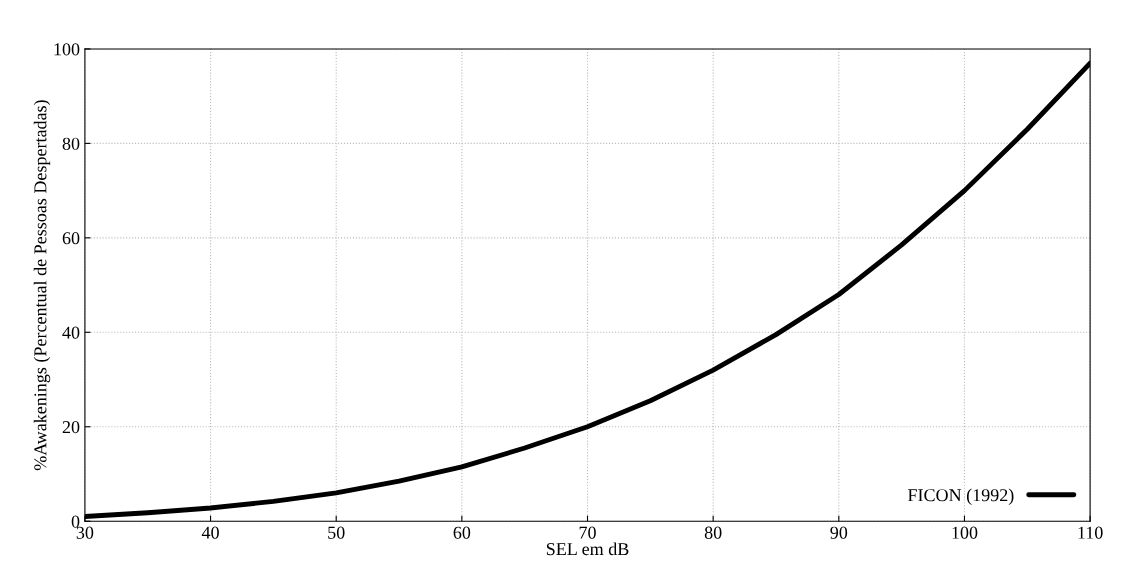  I want to click on y-tick-label: 40, so click(71, 332).